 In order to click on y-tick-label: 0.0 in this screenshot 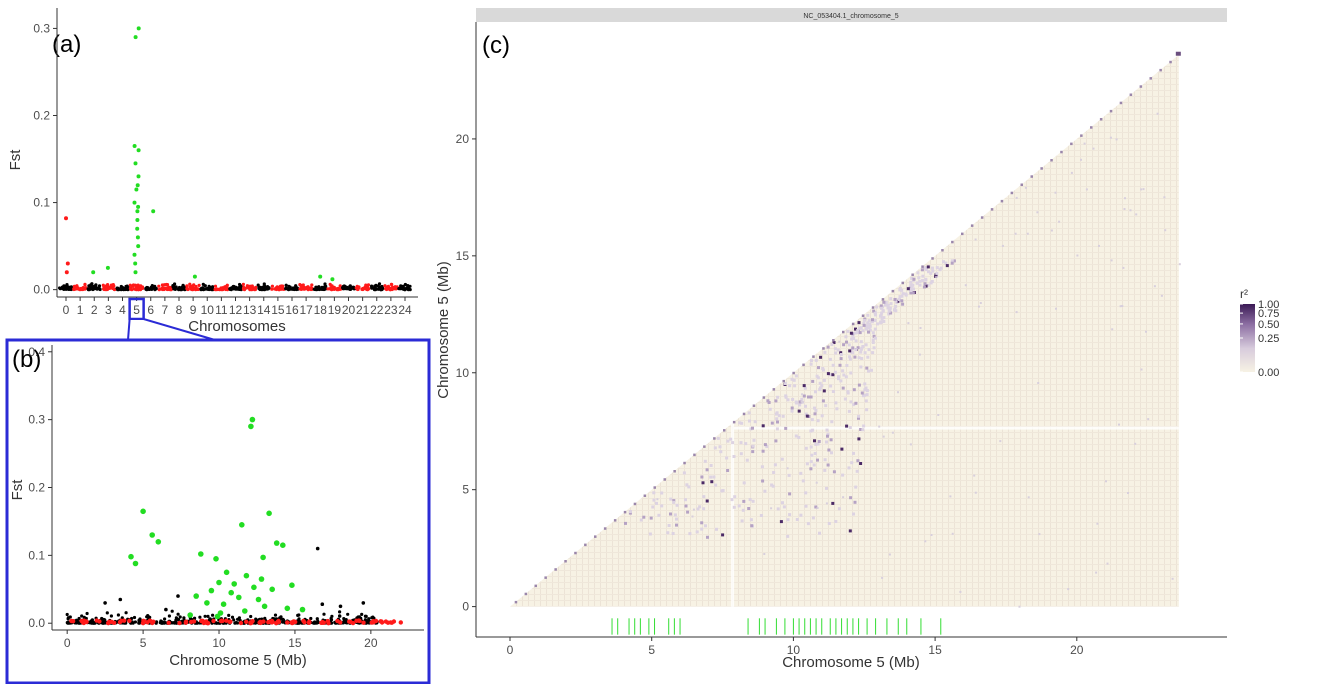, I will do `click(41, 290)`.